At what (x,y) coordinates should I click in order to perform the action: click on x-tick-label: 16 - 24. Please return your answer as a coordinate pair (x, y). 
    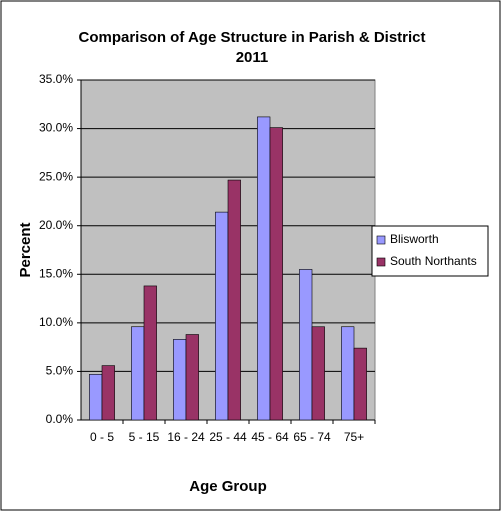
    Looking at the image, I should click on (186, 437).